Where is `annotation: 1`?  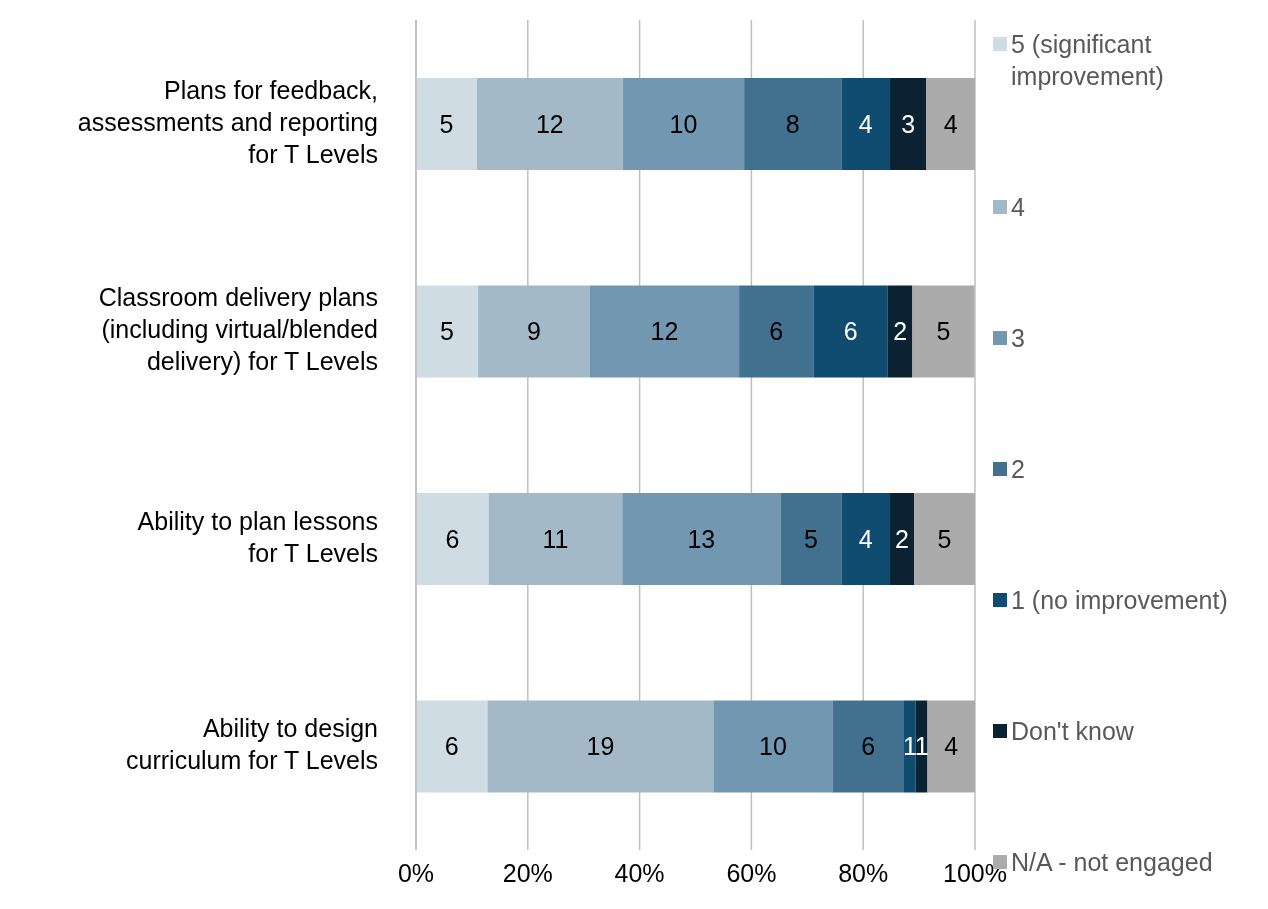 annotation: 1 is located at coordinates (909, 746).